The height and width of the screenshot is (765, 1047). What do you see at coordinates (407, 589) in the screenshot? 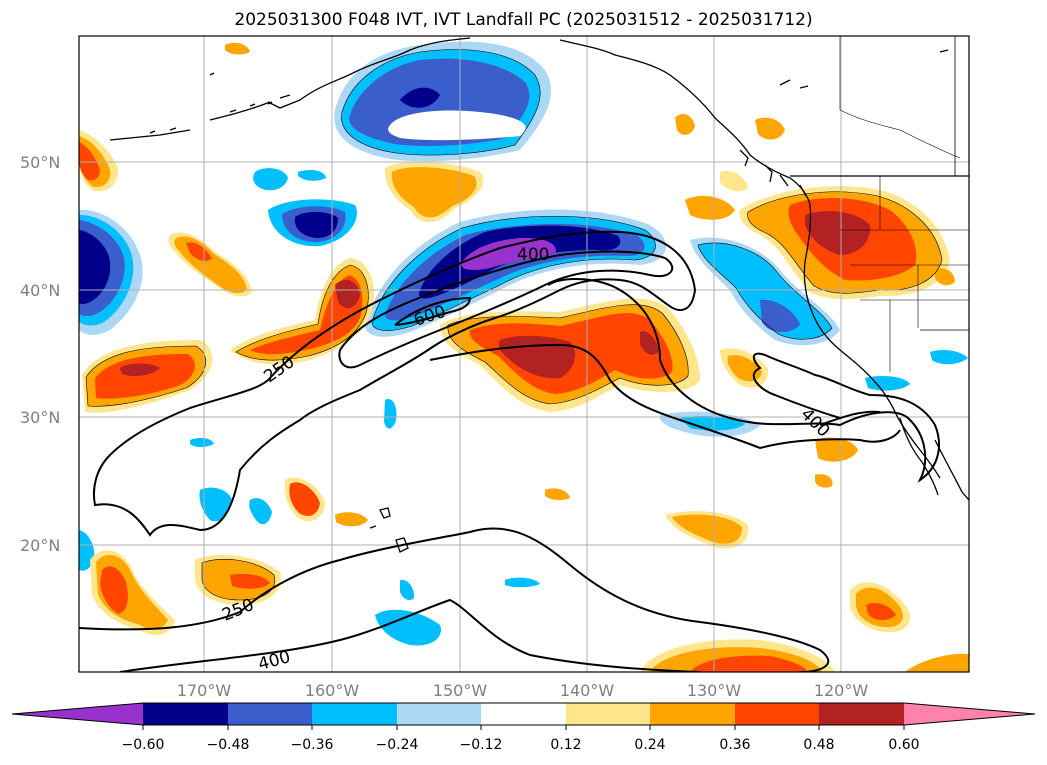
I see `fill-blob-20n-155w` at bounding box center [407, 589].